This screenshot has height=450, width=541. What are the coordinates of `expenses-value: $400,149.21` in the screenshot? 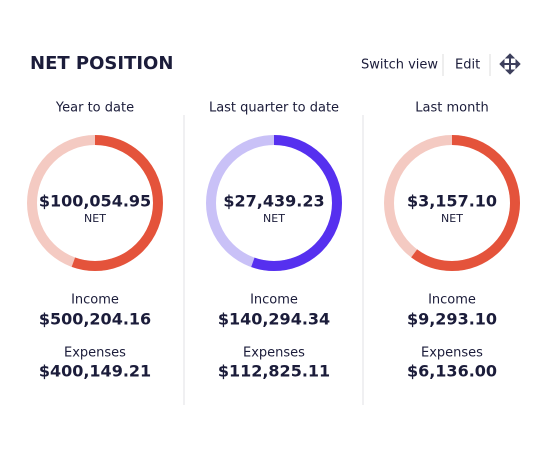 It's located at (95, 371).